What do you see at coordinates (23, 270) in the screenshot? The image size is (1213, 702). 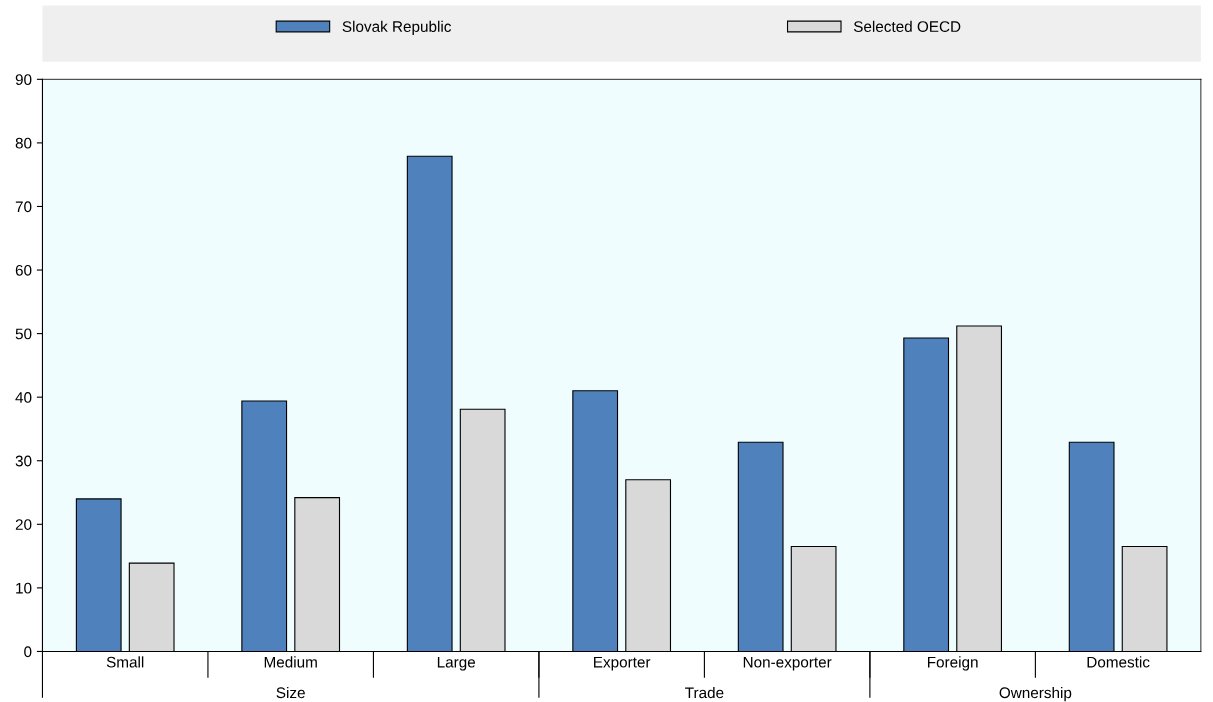 I see `y-tick-label: 60` at bounding box center [23, 270].